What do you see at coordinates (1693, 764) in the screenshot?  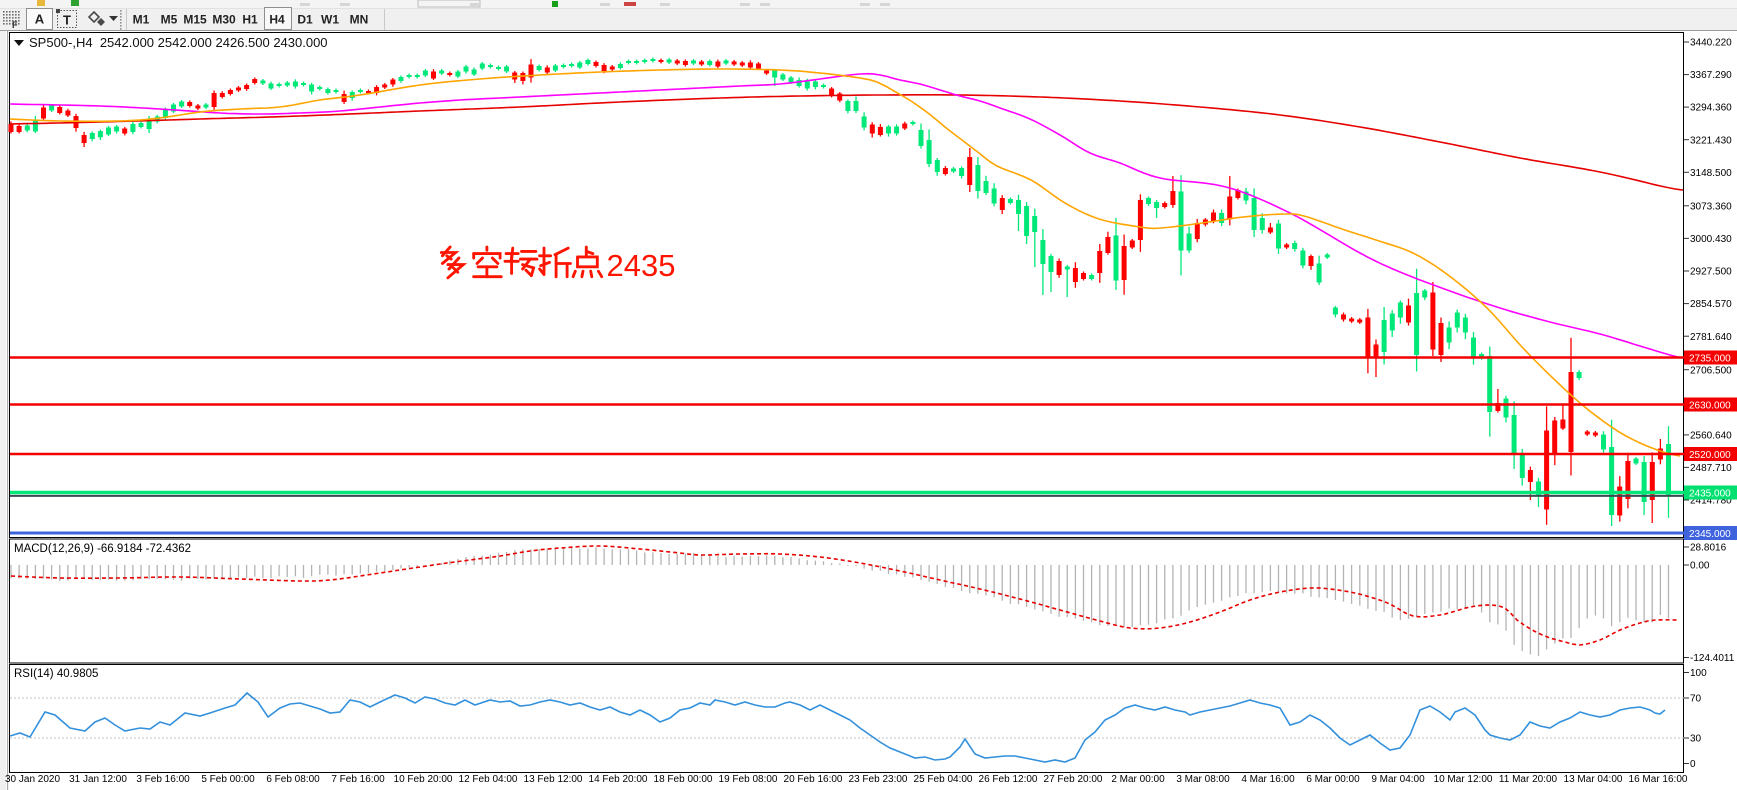 I see `svg-text: 0` at bounding box center [1693, 764].